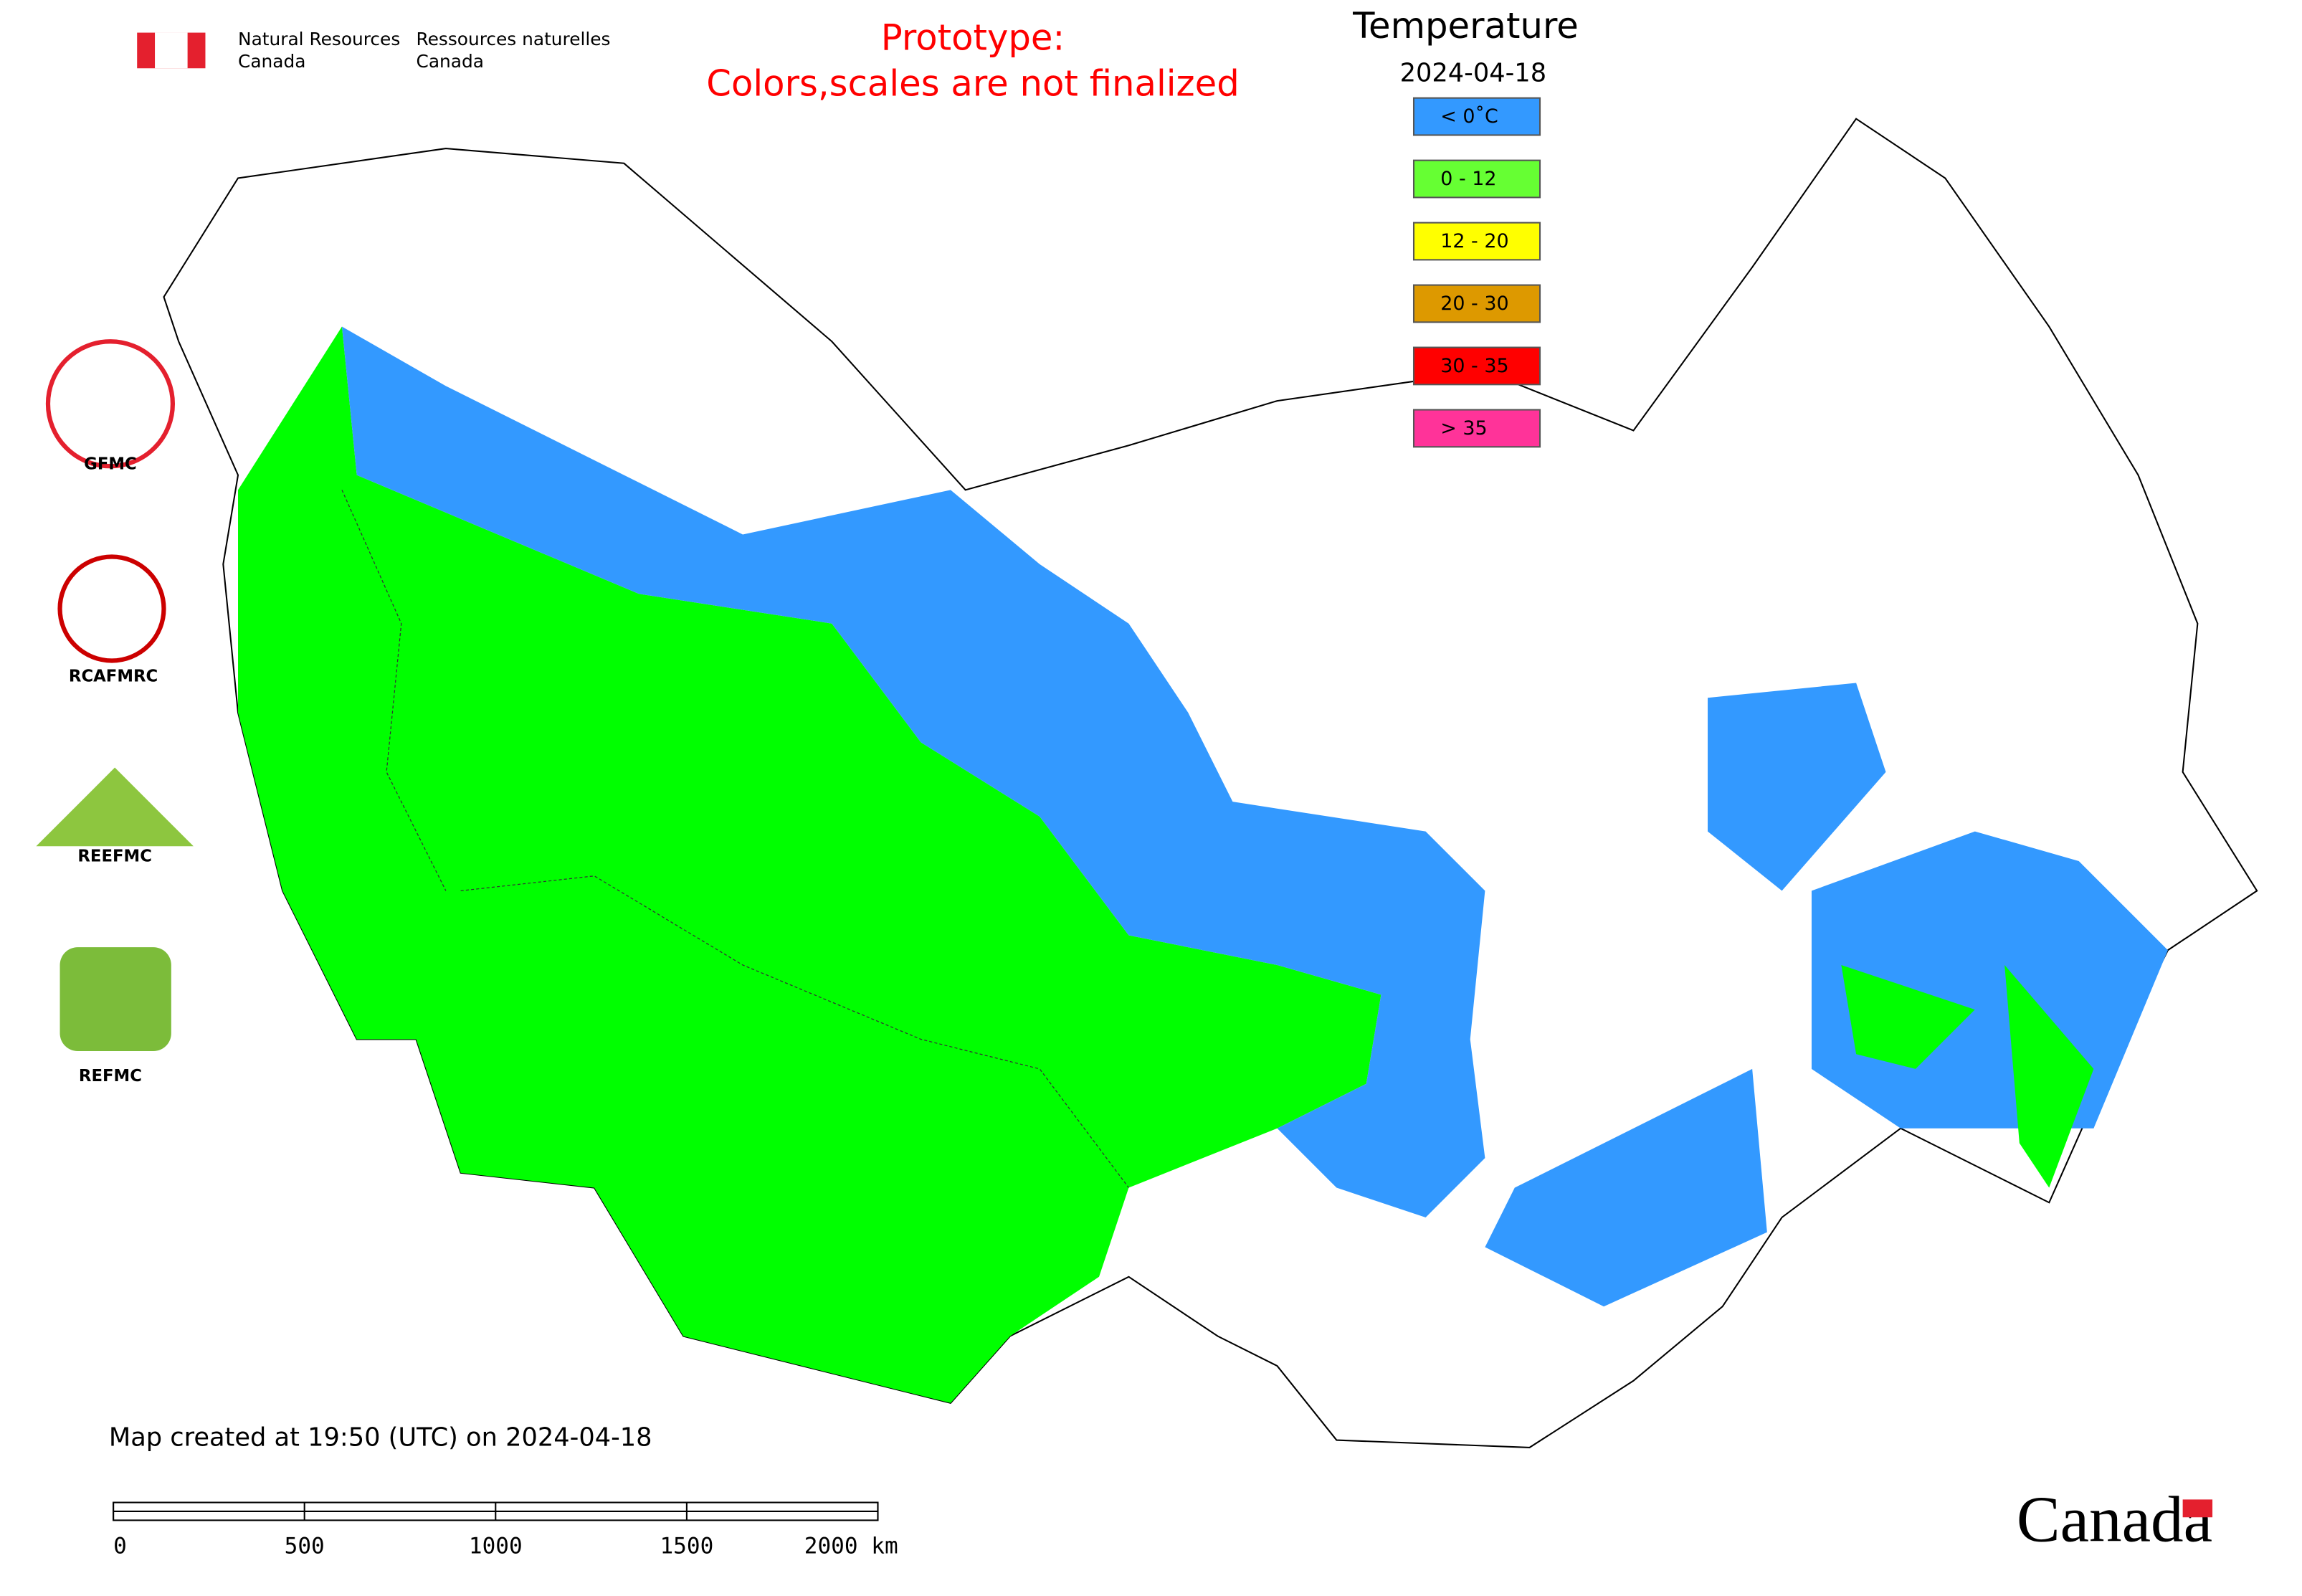  Describe the element at coordinates (973, 37) in the screenshot. I see `notice: Prototype:` at that location.